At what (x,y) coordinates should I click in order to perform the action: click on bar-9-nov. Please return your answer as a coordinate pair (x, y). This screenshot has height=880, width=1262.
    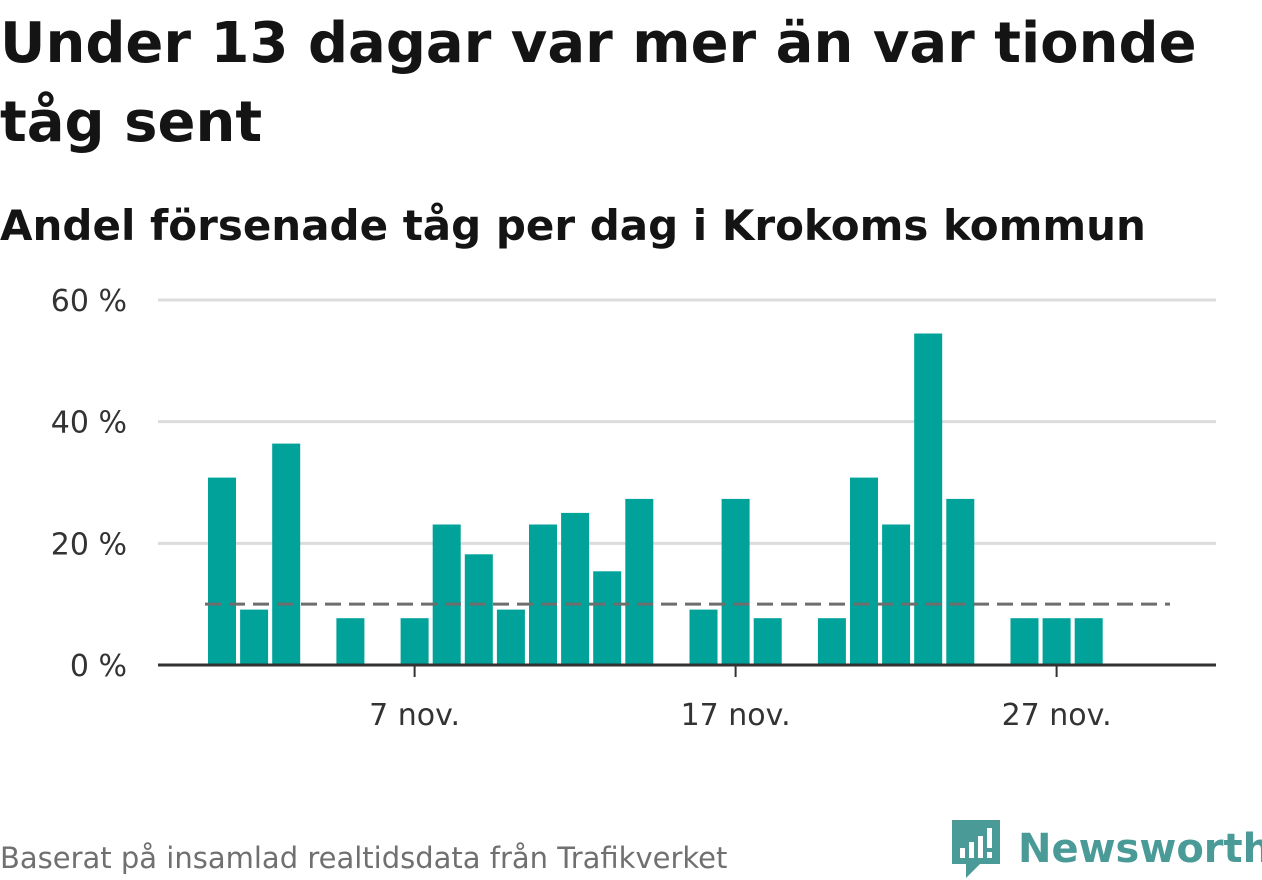
    Looking at the image, I should click on (478, 609).